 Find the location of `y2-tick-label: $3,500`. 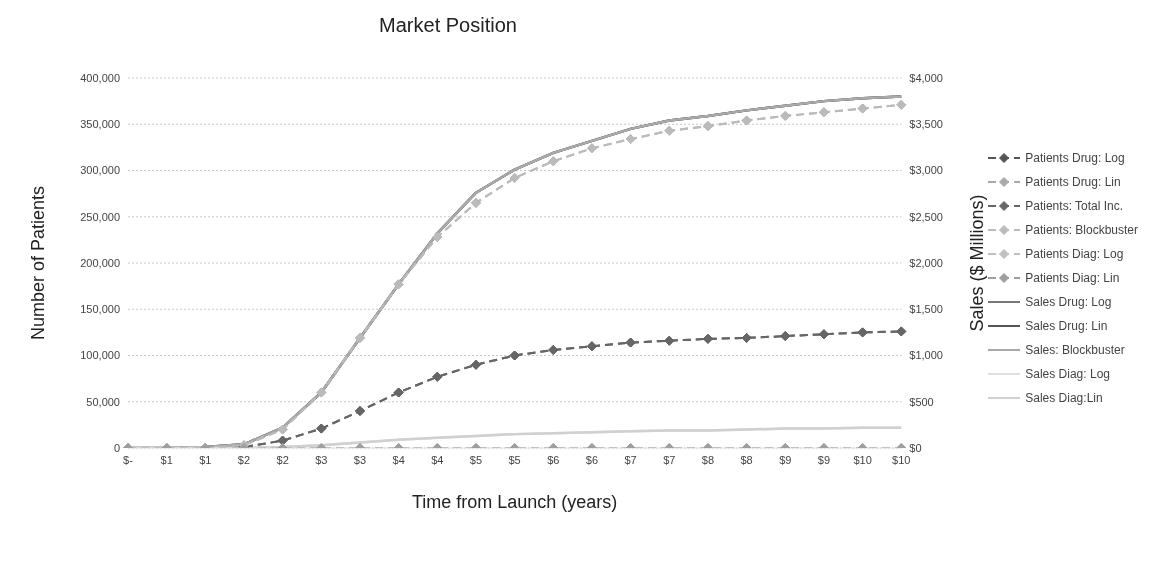

y2-tick-label: $3,500 is located at coordinates (926, 124).